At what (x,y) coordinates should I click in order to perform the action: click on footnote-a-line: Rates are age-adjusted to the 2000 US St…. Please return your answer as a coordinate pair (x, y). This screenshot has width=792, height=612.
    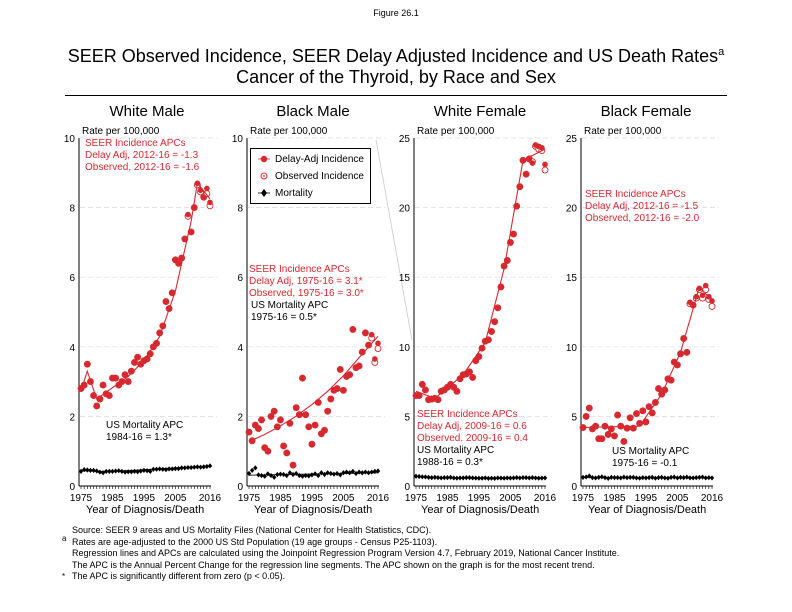
    Looking at the image, I should click on (255, 541).